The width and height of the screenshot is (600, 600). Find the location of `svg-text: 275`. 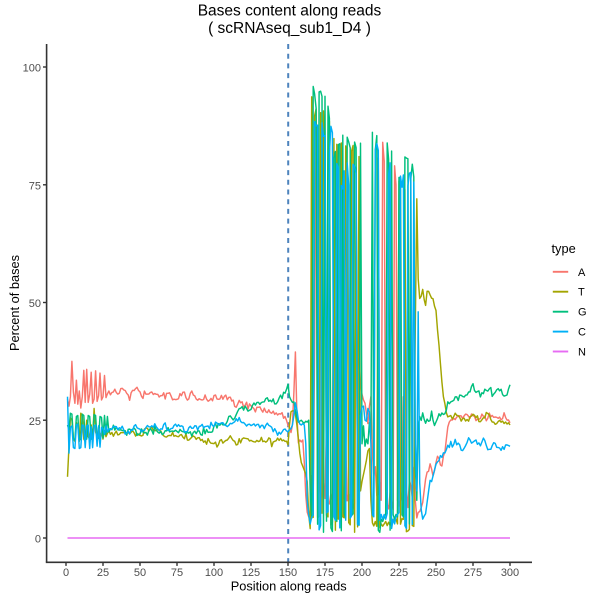

svg-text: 275 is located at coordinates (473, 573).